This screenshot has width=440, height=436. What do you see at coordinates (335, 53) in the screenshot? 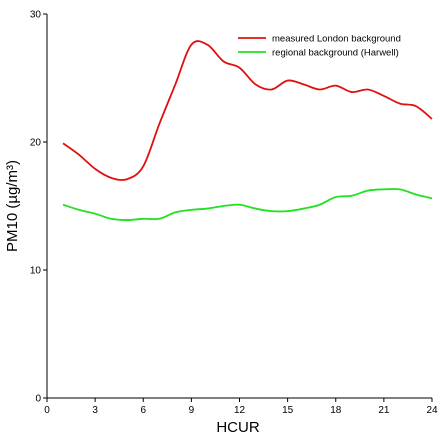
I see `legend-label-2: regional background (Harwell)` at bounding box center [335, 53].